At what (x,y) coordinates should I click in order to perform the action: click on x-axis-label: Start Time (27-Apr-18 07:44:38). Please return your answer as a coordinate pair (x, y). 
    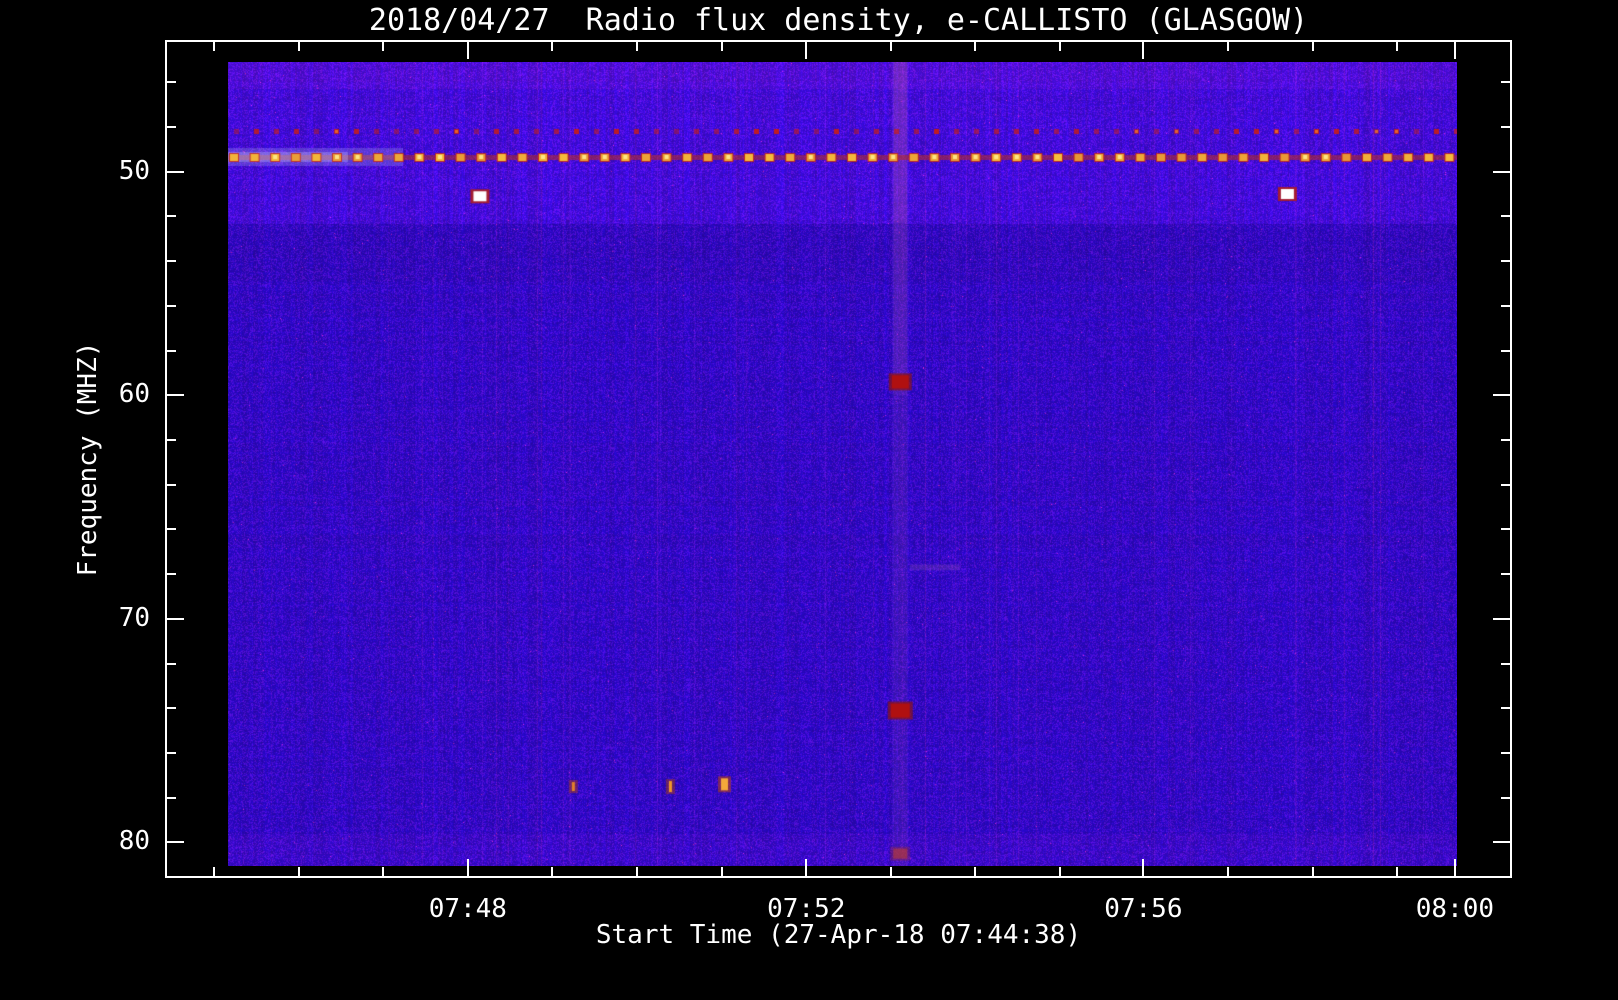
    Looking at the image, I should click on (838, 935).